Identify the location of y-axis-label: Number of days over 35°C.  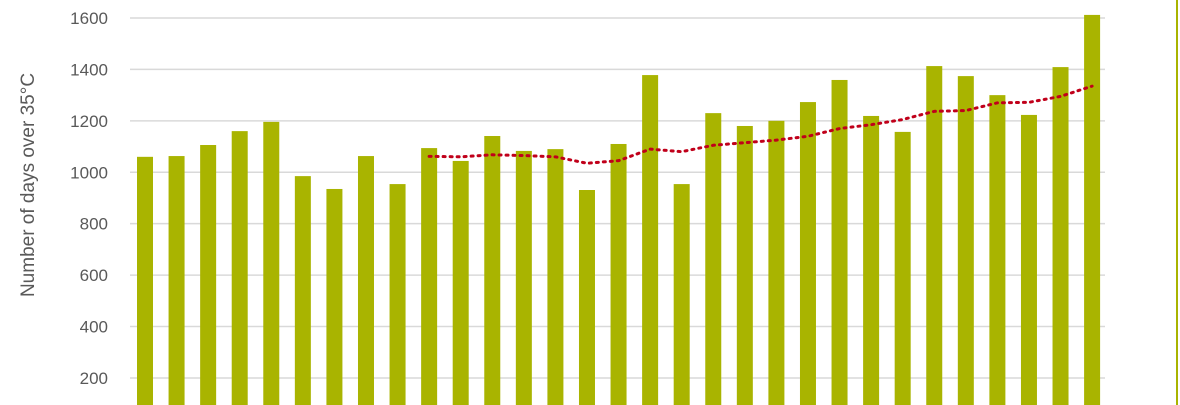
(28, 185).